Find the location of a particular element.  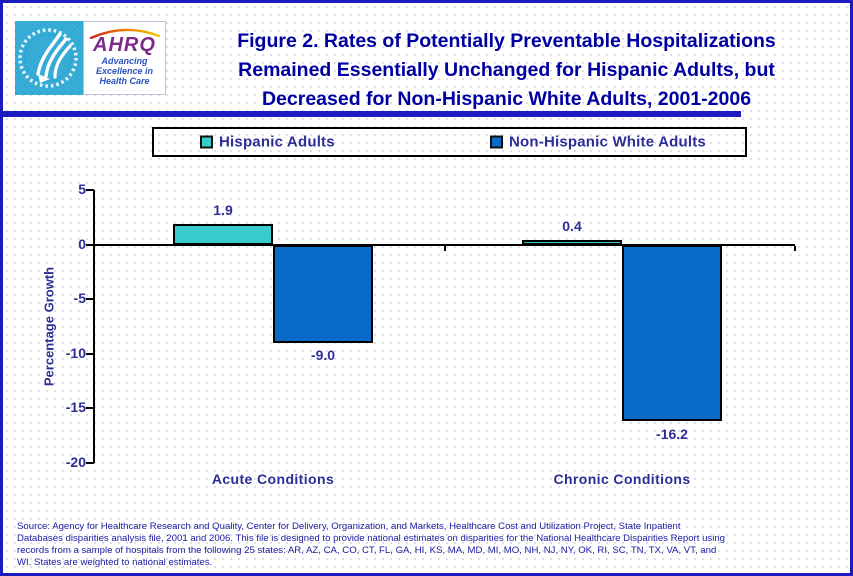

legend-label-hispanic-adults: Hispanic Adults is located at coordinates (277, 142).